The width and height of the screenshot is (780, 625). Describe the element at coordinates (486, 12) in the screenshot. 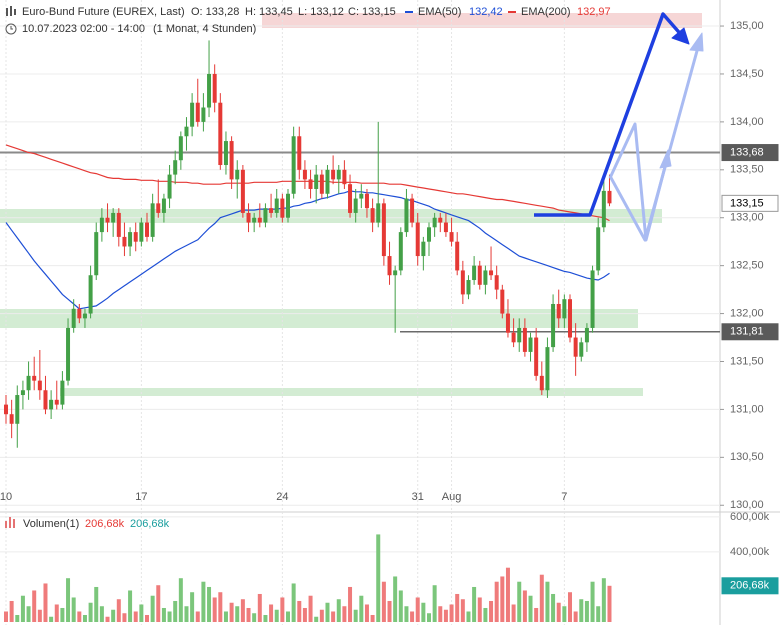

I see `legend-value: 132,42` at that location.